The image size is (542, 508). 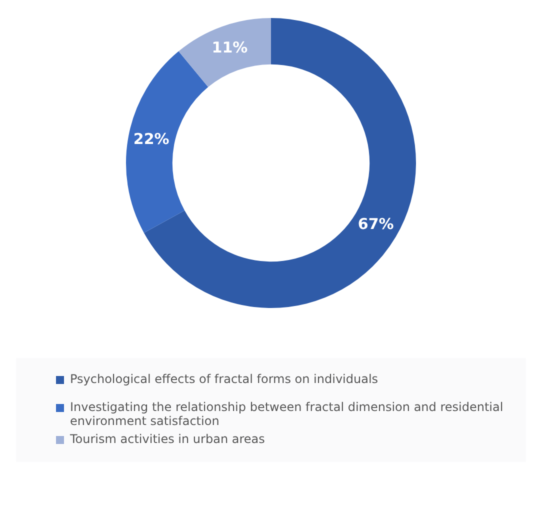 I want to click on data-label: 11%, so click(x=230, y=47).